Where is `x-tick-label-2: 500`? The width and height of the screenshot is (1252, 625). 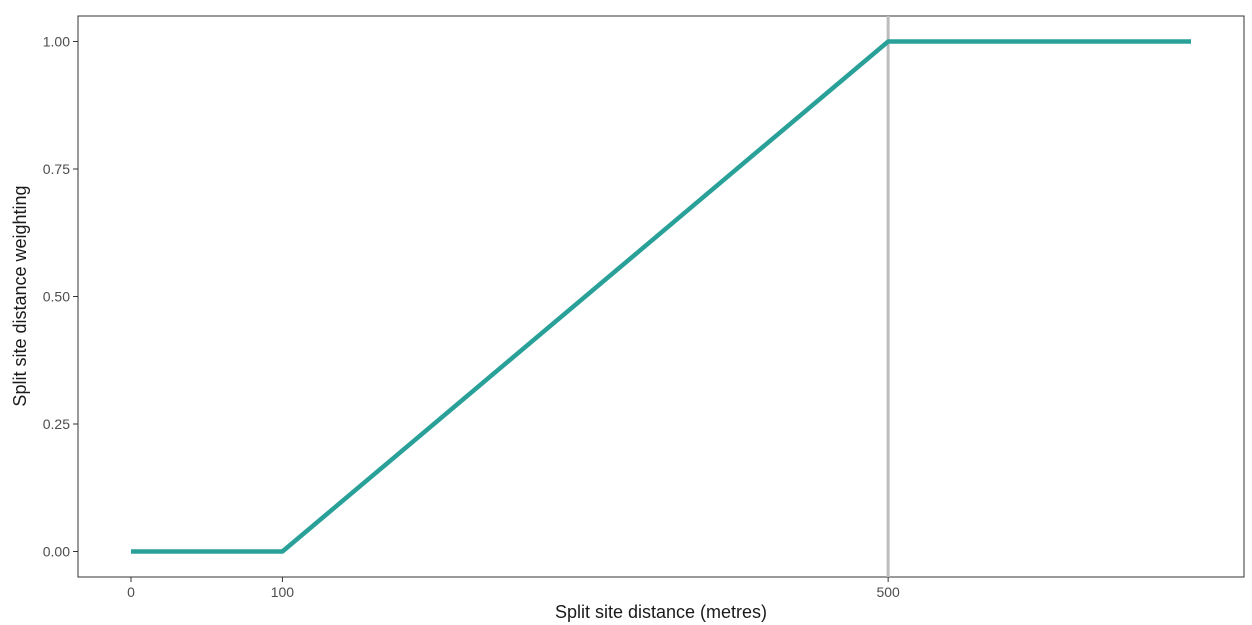 x-tick-label-2: 500 is located at coordinates (888, 592).